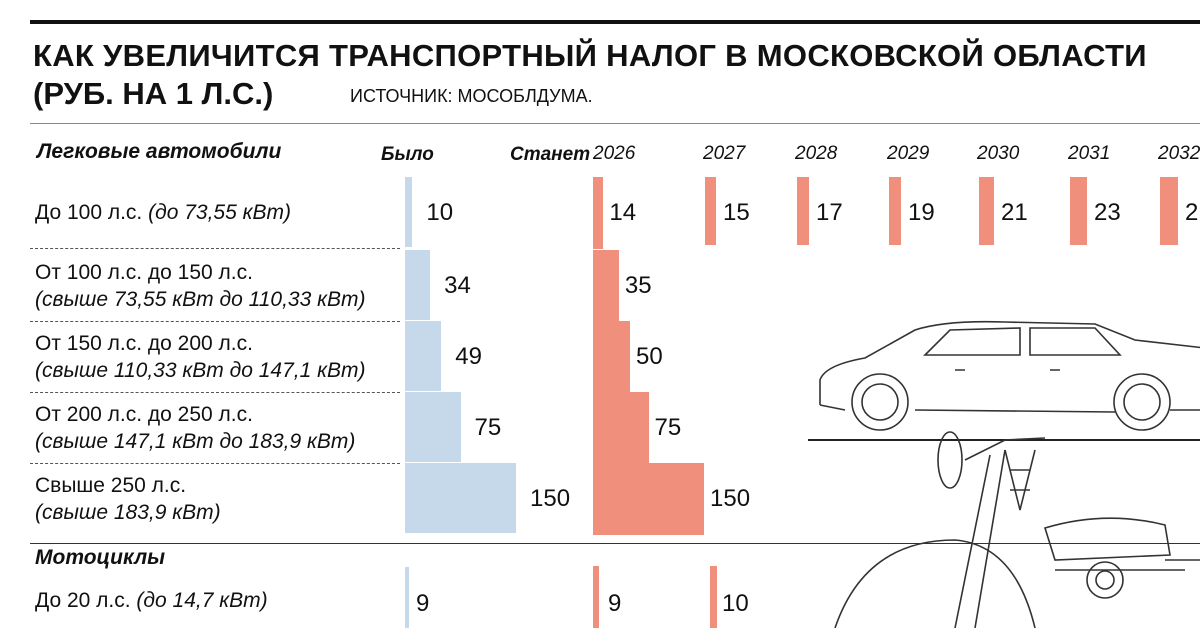  What do you see at coordinates (128, 512) in the screenshot?
I see `row-sublabel: (свыше 183,9 кВт)` at bounding box center [128, 512].